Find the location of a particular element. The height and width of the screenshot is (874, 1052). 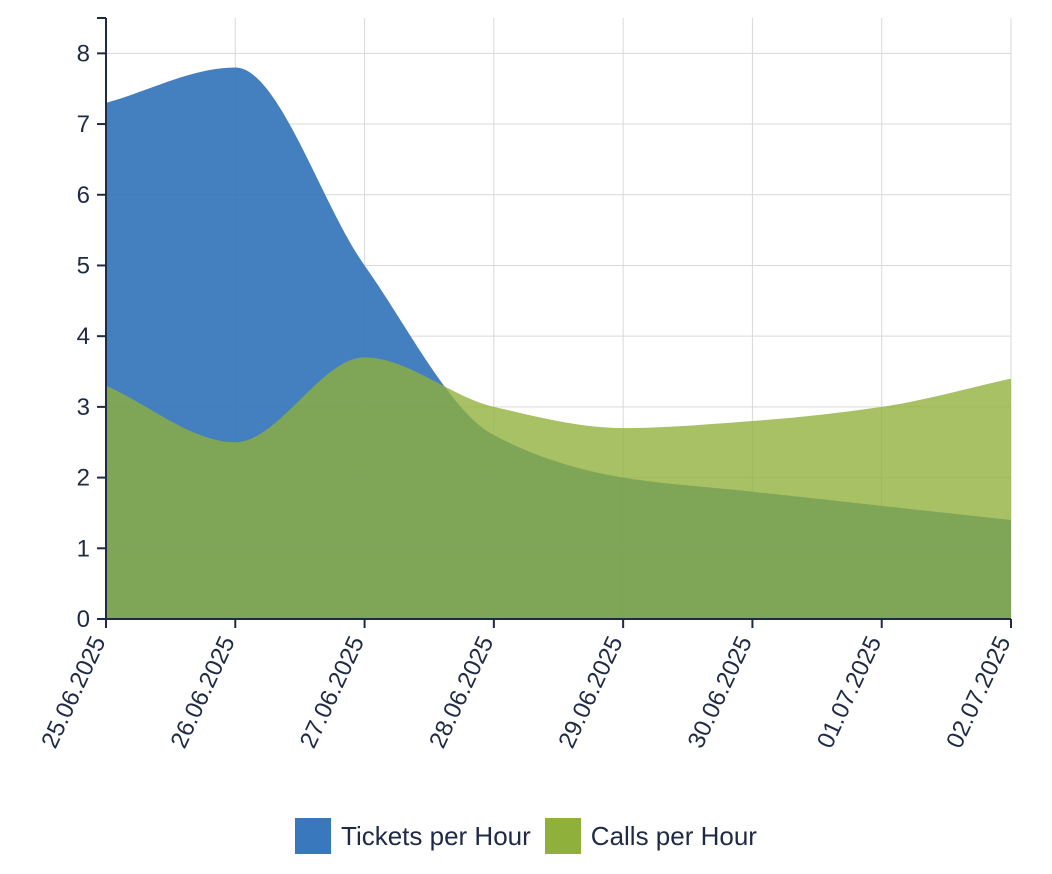

y-tick-label: 0 is located at coordinates (83, 619).